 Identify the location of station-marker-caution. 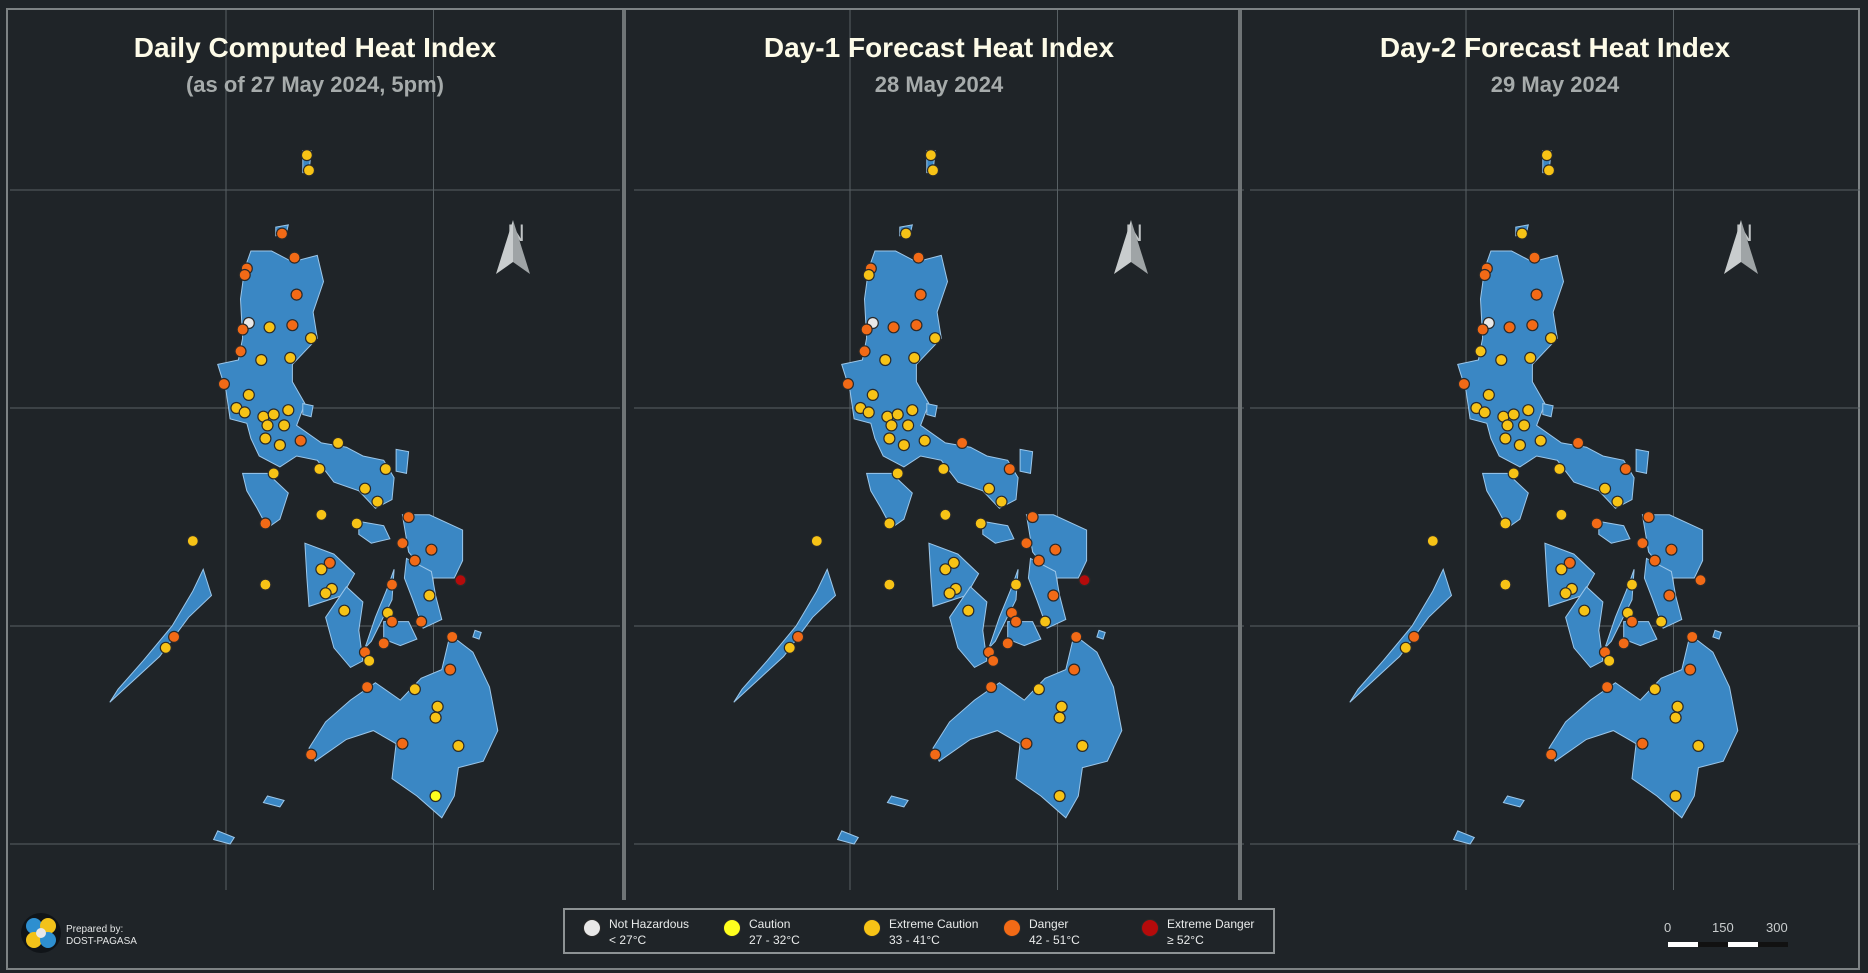
(435, 796).